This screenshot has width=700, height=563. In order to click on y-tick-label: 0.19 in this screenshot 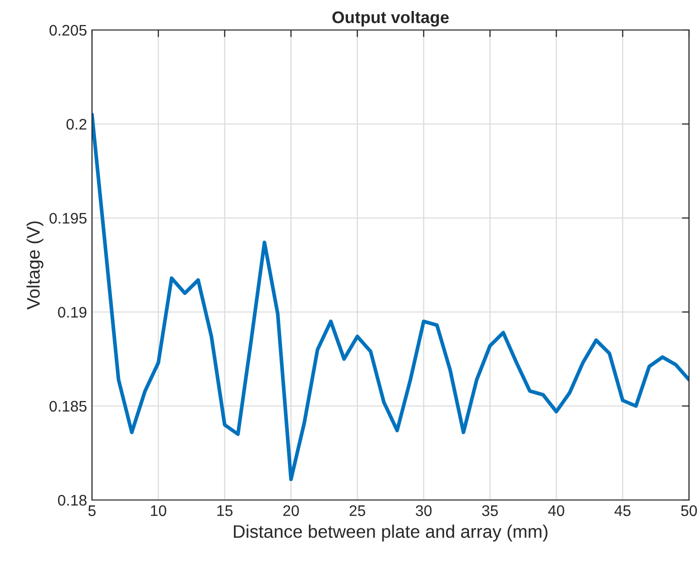, I will do `click(72, 312)`.